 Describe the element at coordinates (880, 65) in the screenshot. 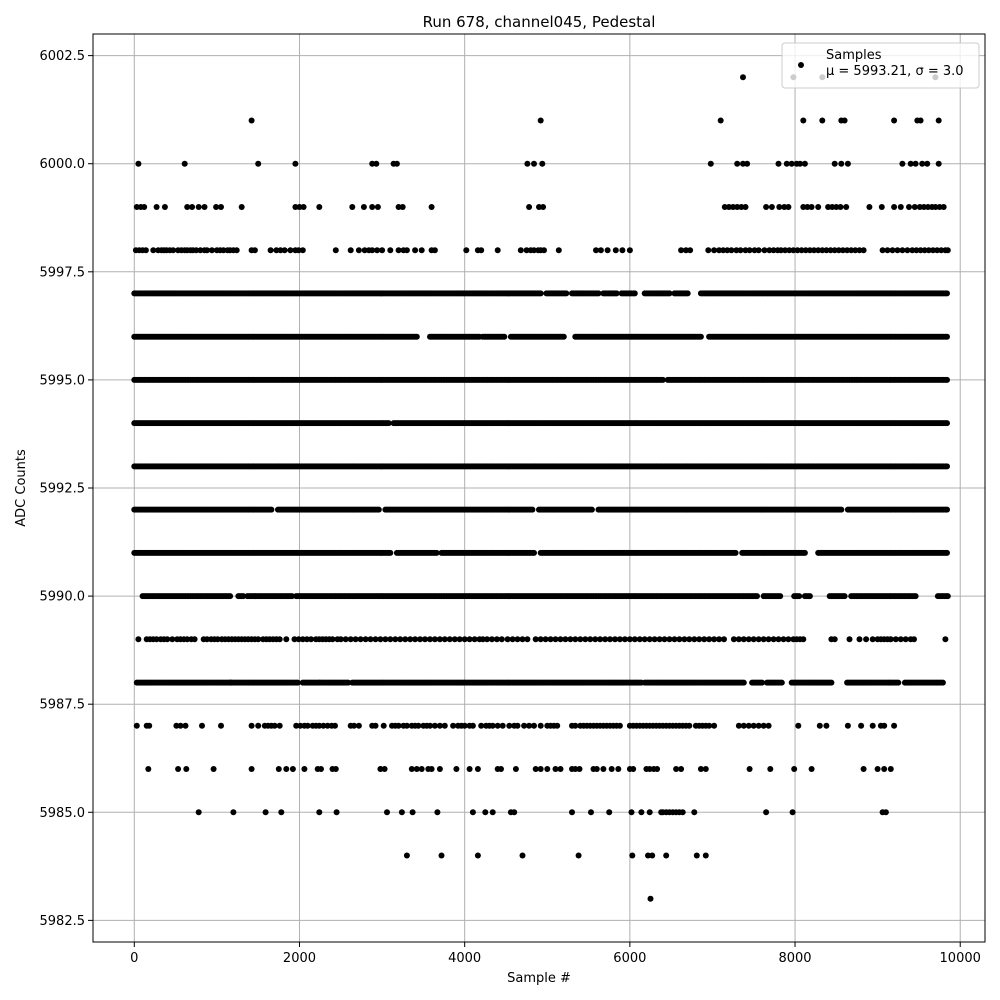

I see `legend: Samples μ = 5993.21, σ = 3.0` at that location.